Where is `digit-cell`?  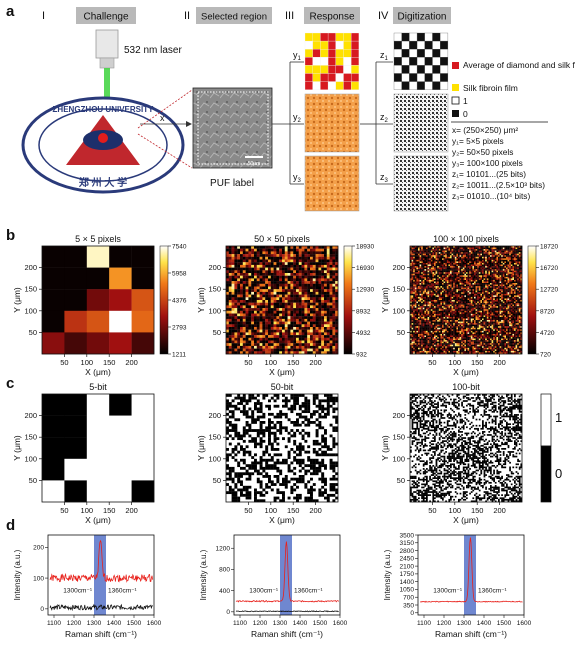 digit-cell is located at coordinates (397, 53).